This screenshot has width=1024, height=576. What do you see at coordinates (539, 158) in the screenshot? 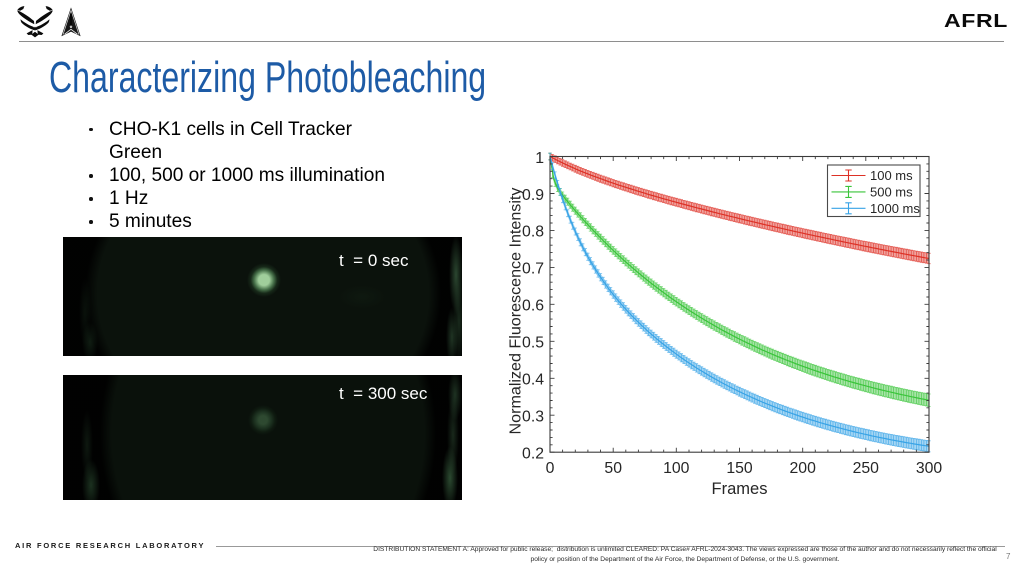
I see `svg-text: 1` at bounding box center [539, 158].